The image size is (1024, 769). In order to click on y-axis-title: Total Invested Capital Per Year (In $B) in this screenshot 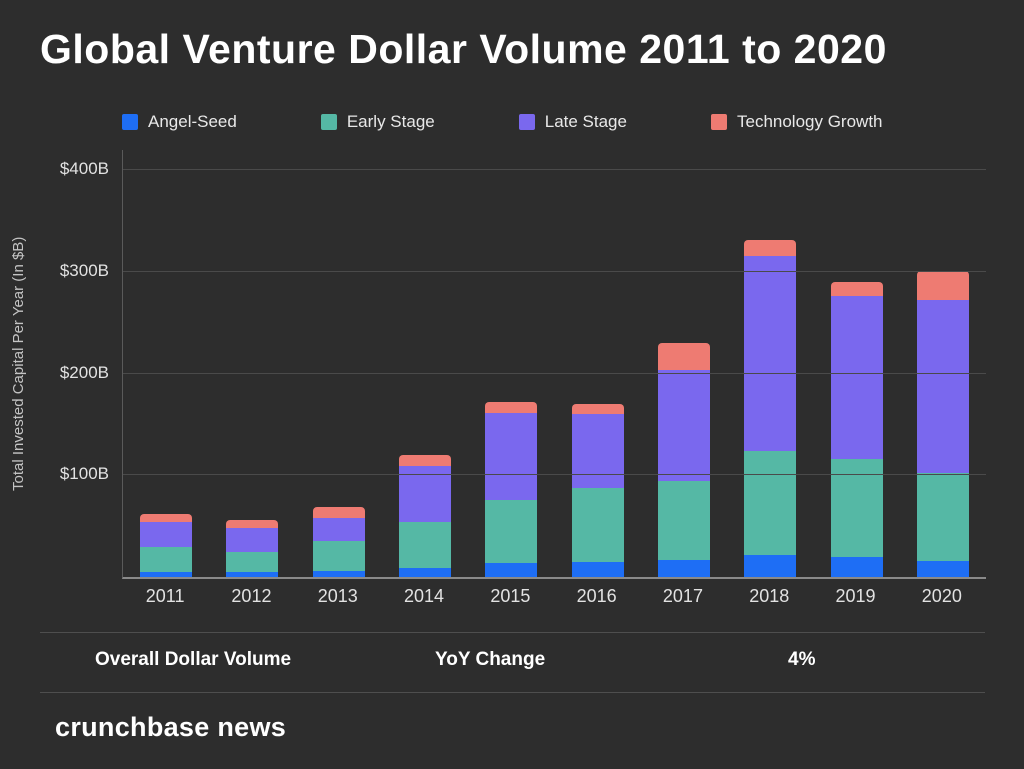, I will do `click(18, 363)`.